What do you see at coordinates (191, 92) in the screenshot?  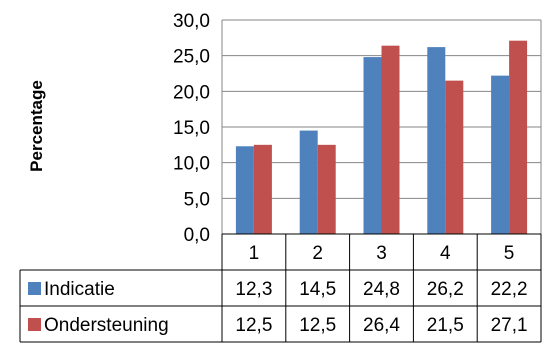 I see `y-tick-label: 20,0` at bounding box center [191, 92].